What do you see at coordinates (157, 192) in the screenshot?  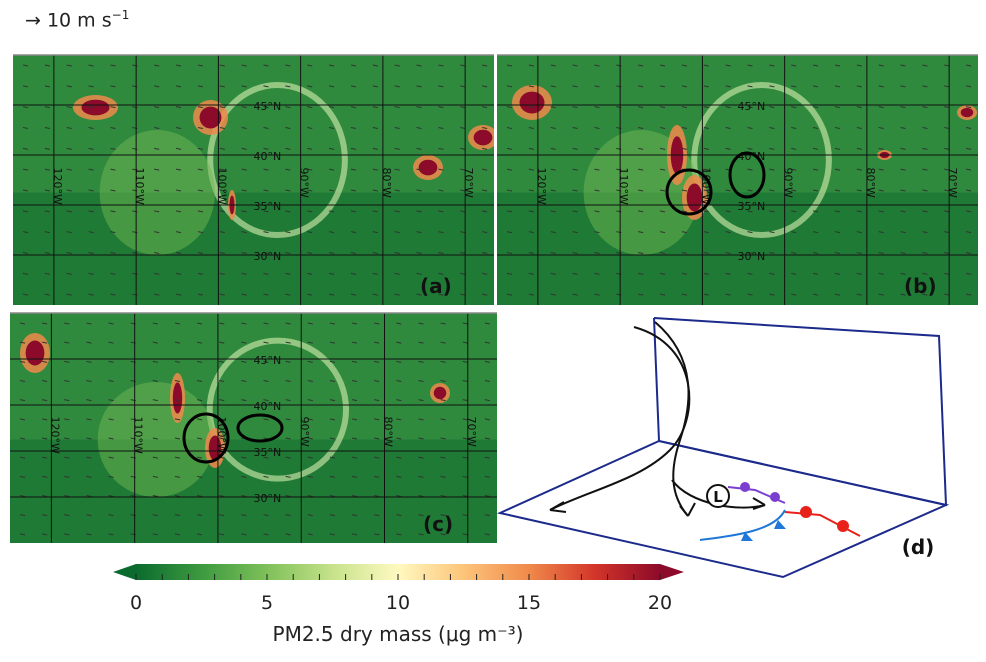 I see `green-patch` at bounding box center [157, 192].